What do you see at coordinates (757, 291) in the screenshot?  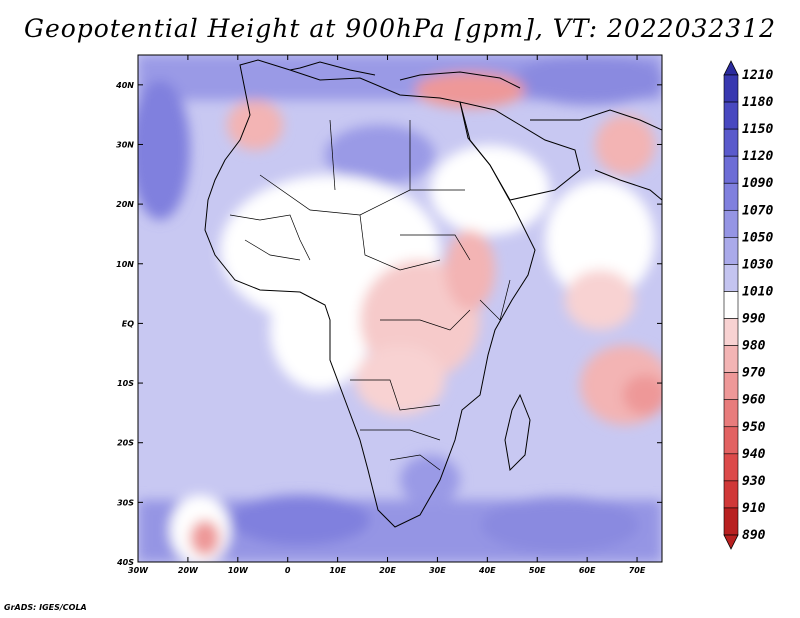 I see `colorbar-label: 1010` at bounding box center [757, 291].